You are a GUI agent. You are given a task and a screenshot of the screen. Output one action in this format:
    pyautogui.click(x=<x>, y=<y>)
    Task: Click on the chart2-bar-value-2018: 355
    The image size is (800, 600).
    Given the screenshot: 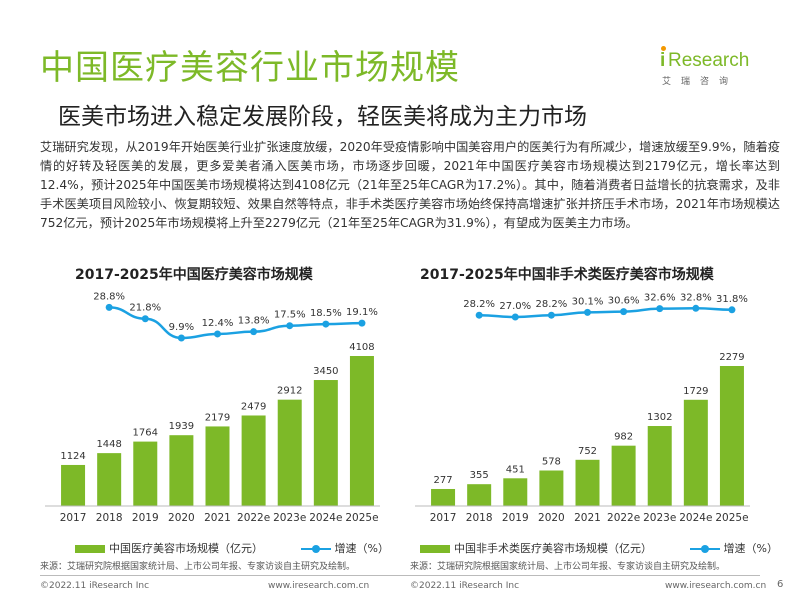 What is the action you would take?
    pyautogui.click(x=479, y=475)
    